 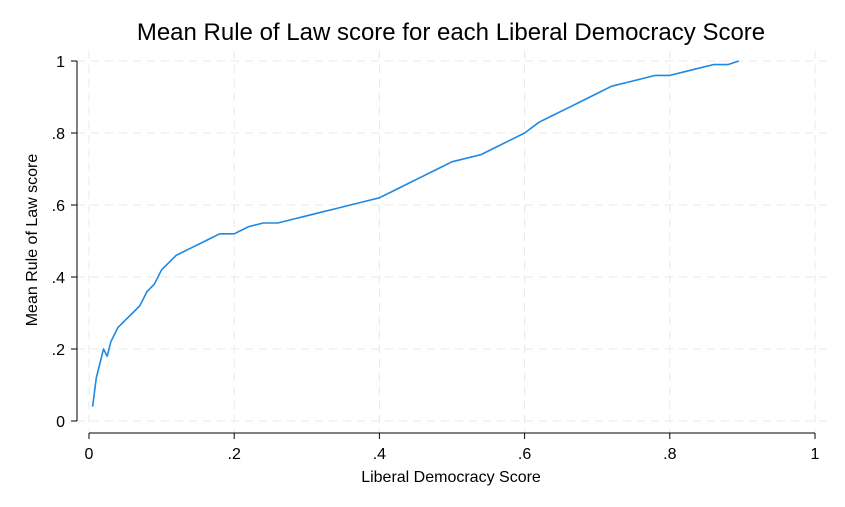 What do you see at coordinates (58, 278) in the screenshot?
I see `y-tick-label: .4` at bounding box center [58, 278].